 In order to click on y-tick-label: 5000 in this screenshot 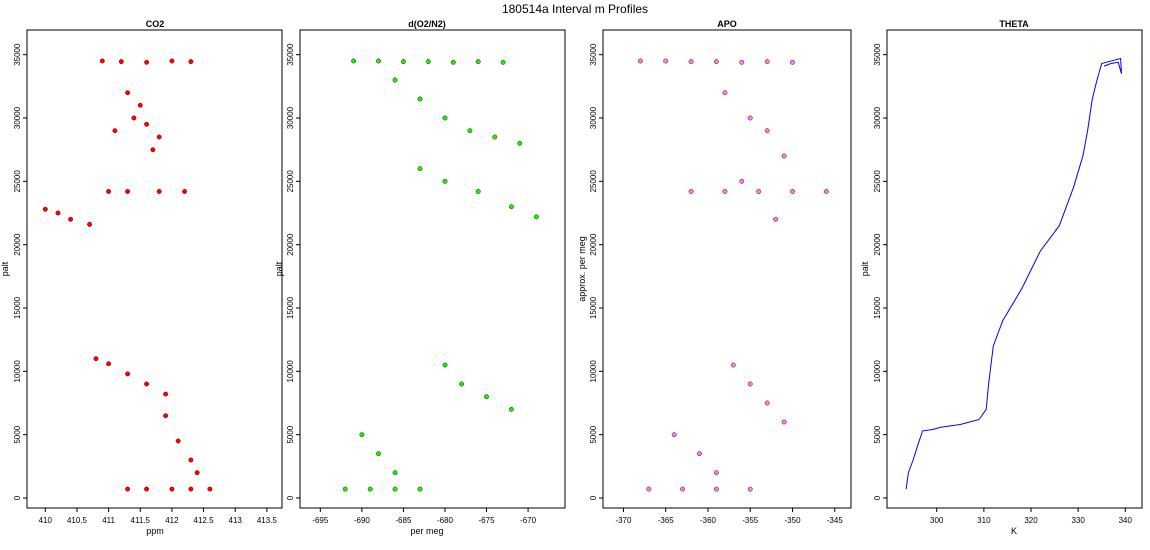, I will do `click(593, 434)`.